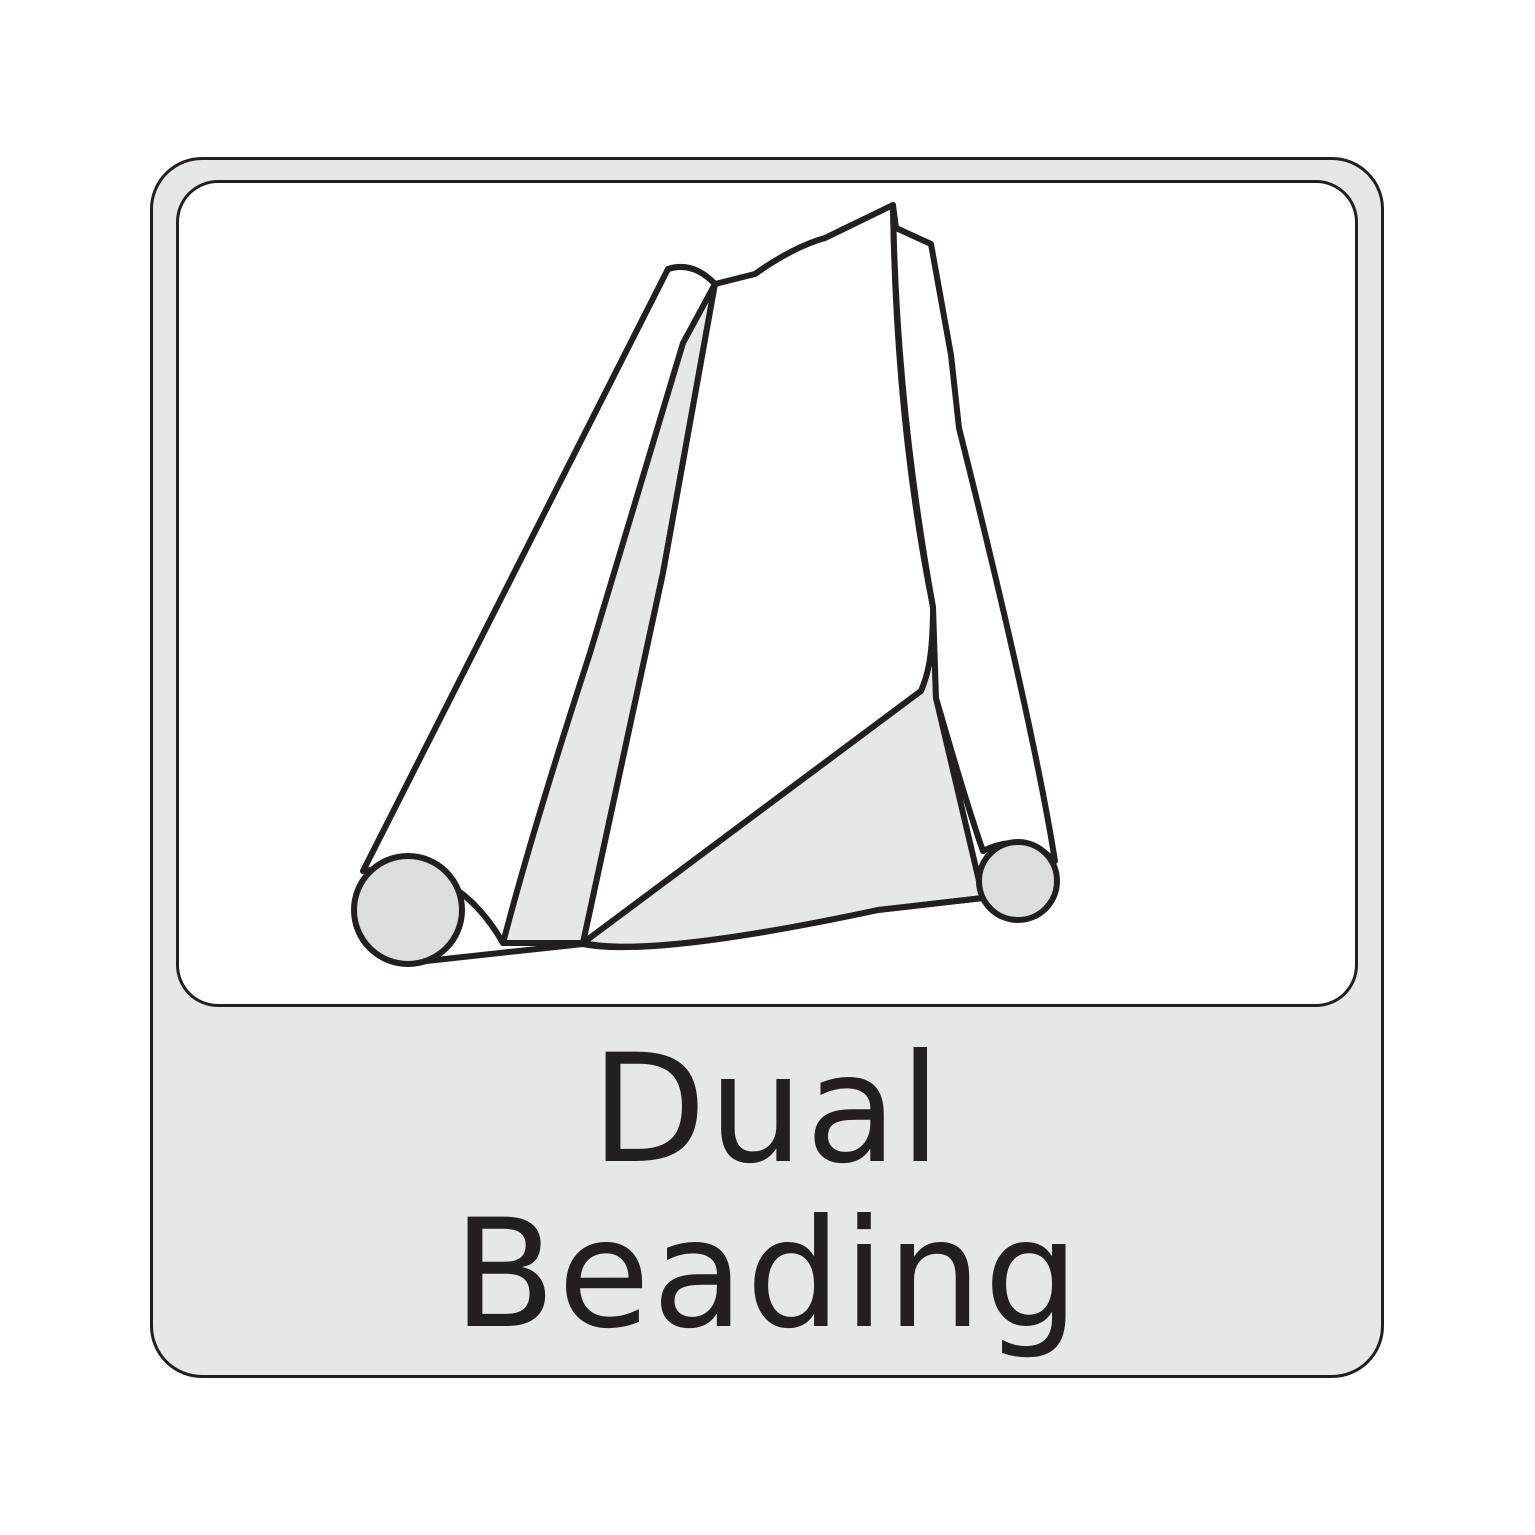  Describe the element at coordinates (767, 1110) in the screenshot. I see `label-line-1: Dual` at that location.